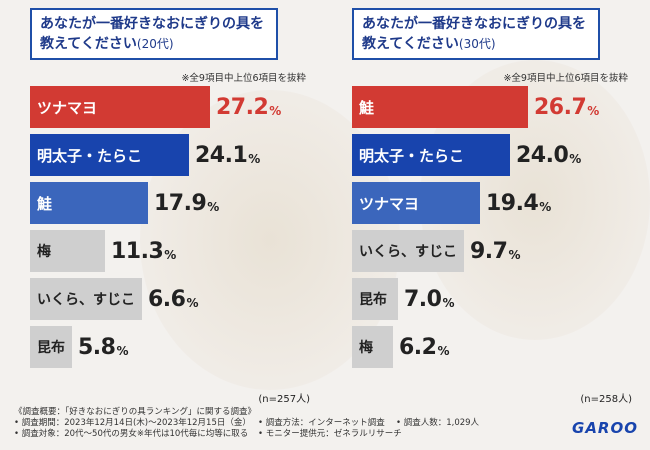  I want to click on bar-value-label: 7.0%, so click(429, 299).